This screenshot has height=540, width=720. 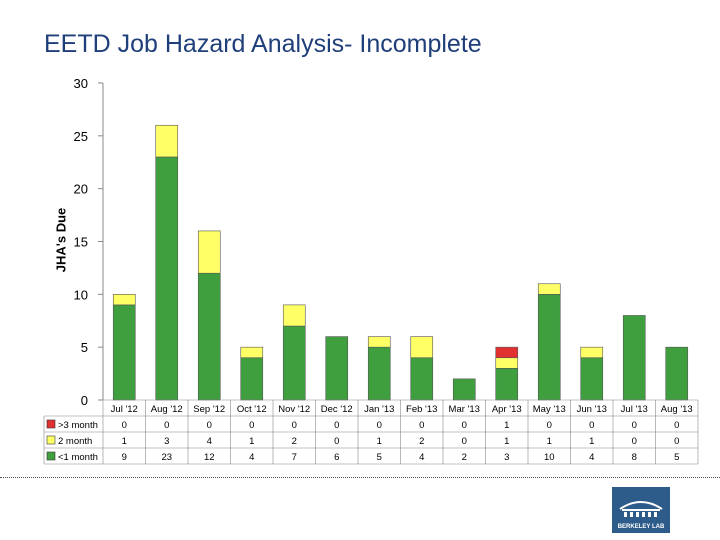 I want to click on x-tick-label: Apr '13, so click(x=507, y=409).